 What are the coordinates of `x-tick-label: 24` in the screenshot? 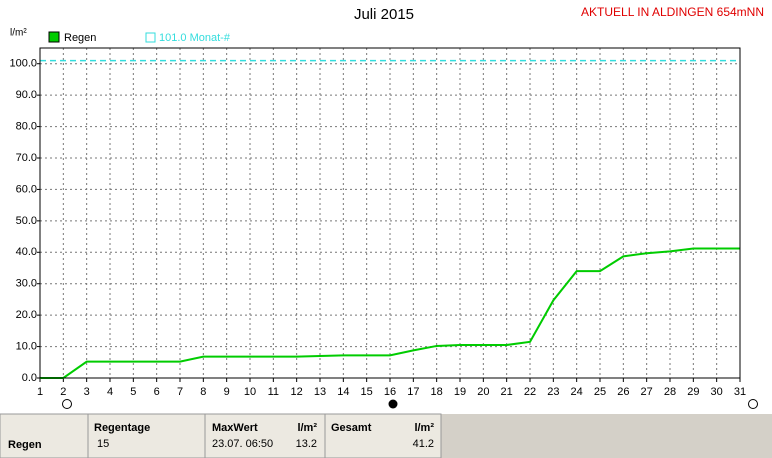 It's located at (577, 392).